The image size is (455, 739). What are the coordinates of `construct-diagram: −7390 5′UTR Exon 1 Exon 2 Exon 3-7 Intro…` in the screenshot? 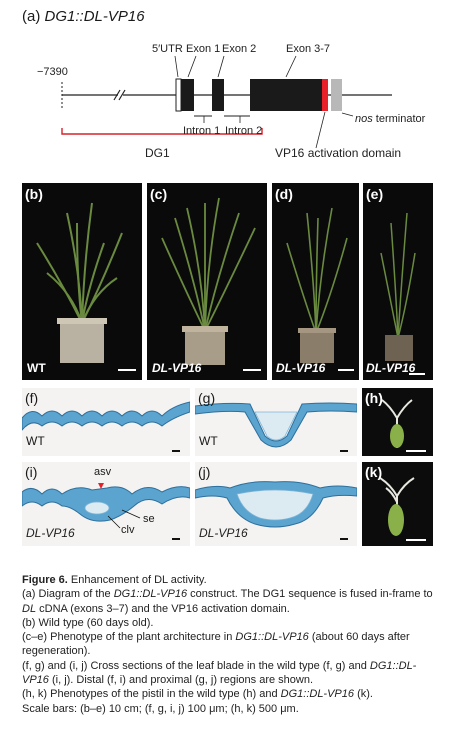 It's located at (231, 101).